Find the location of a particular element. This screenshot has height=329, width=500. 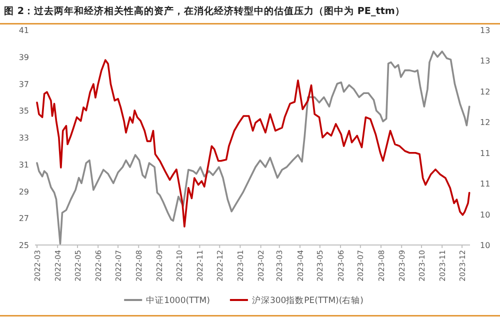

y-tick-label: 37 is located at coordinates (23, 84).